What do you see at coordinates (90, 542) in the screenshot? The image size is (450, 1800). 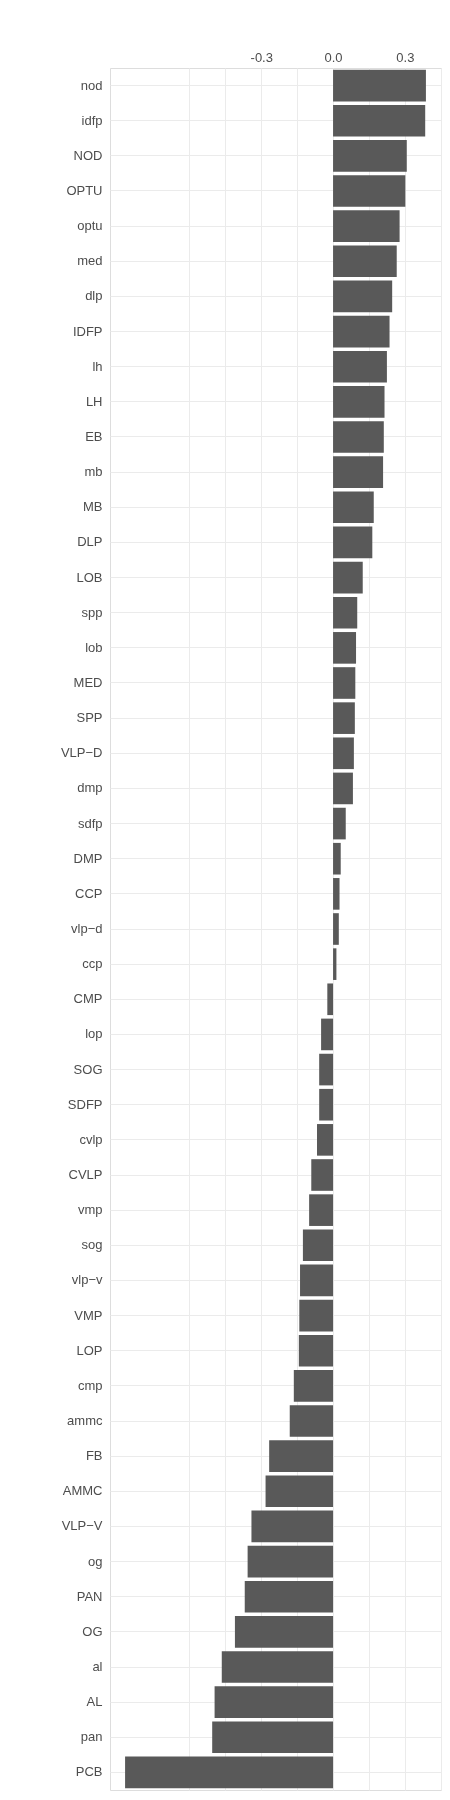 I see `y-tick-label: DLP` at bounding box center [90, 542].